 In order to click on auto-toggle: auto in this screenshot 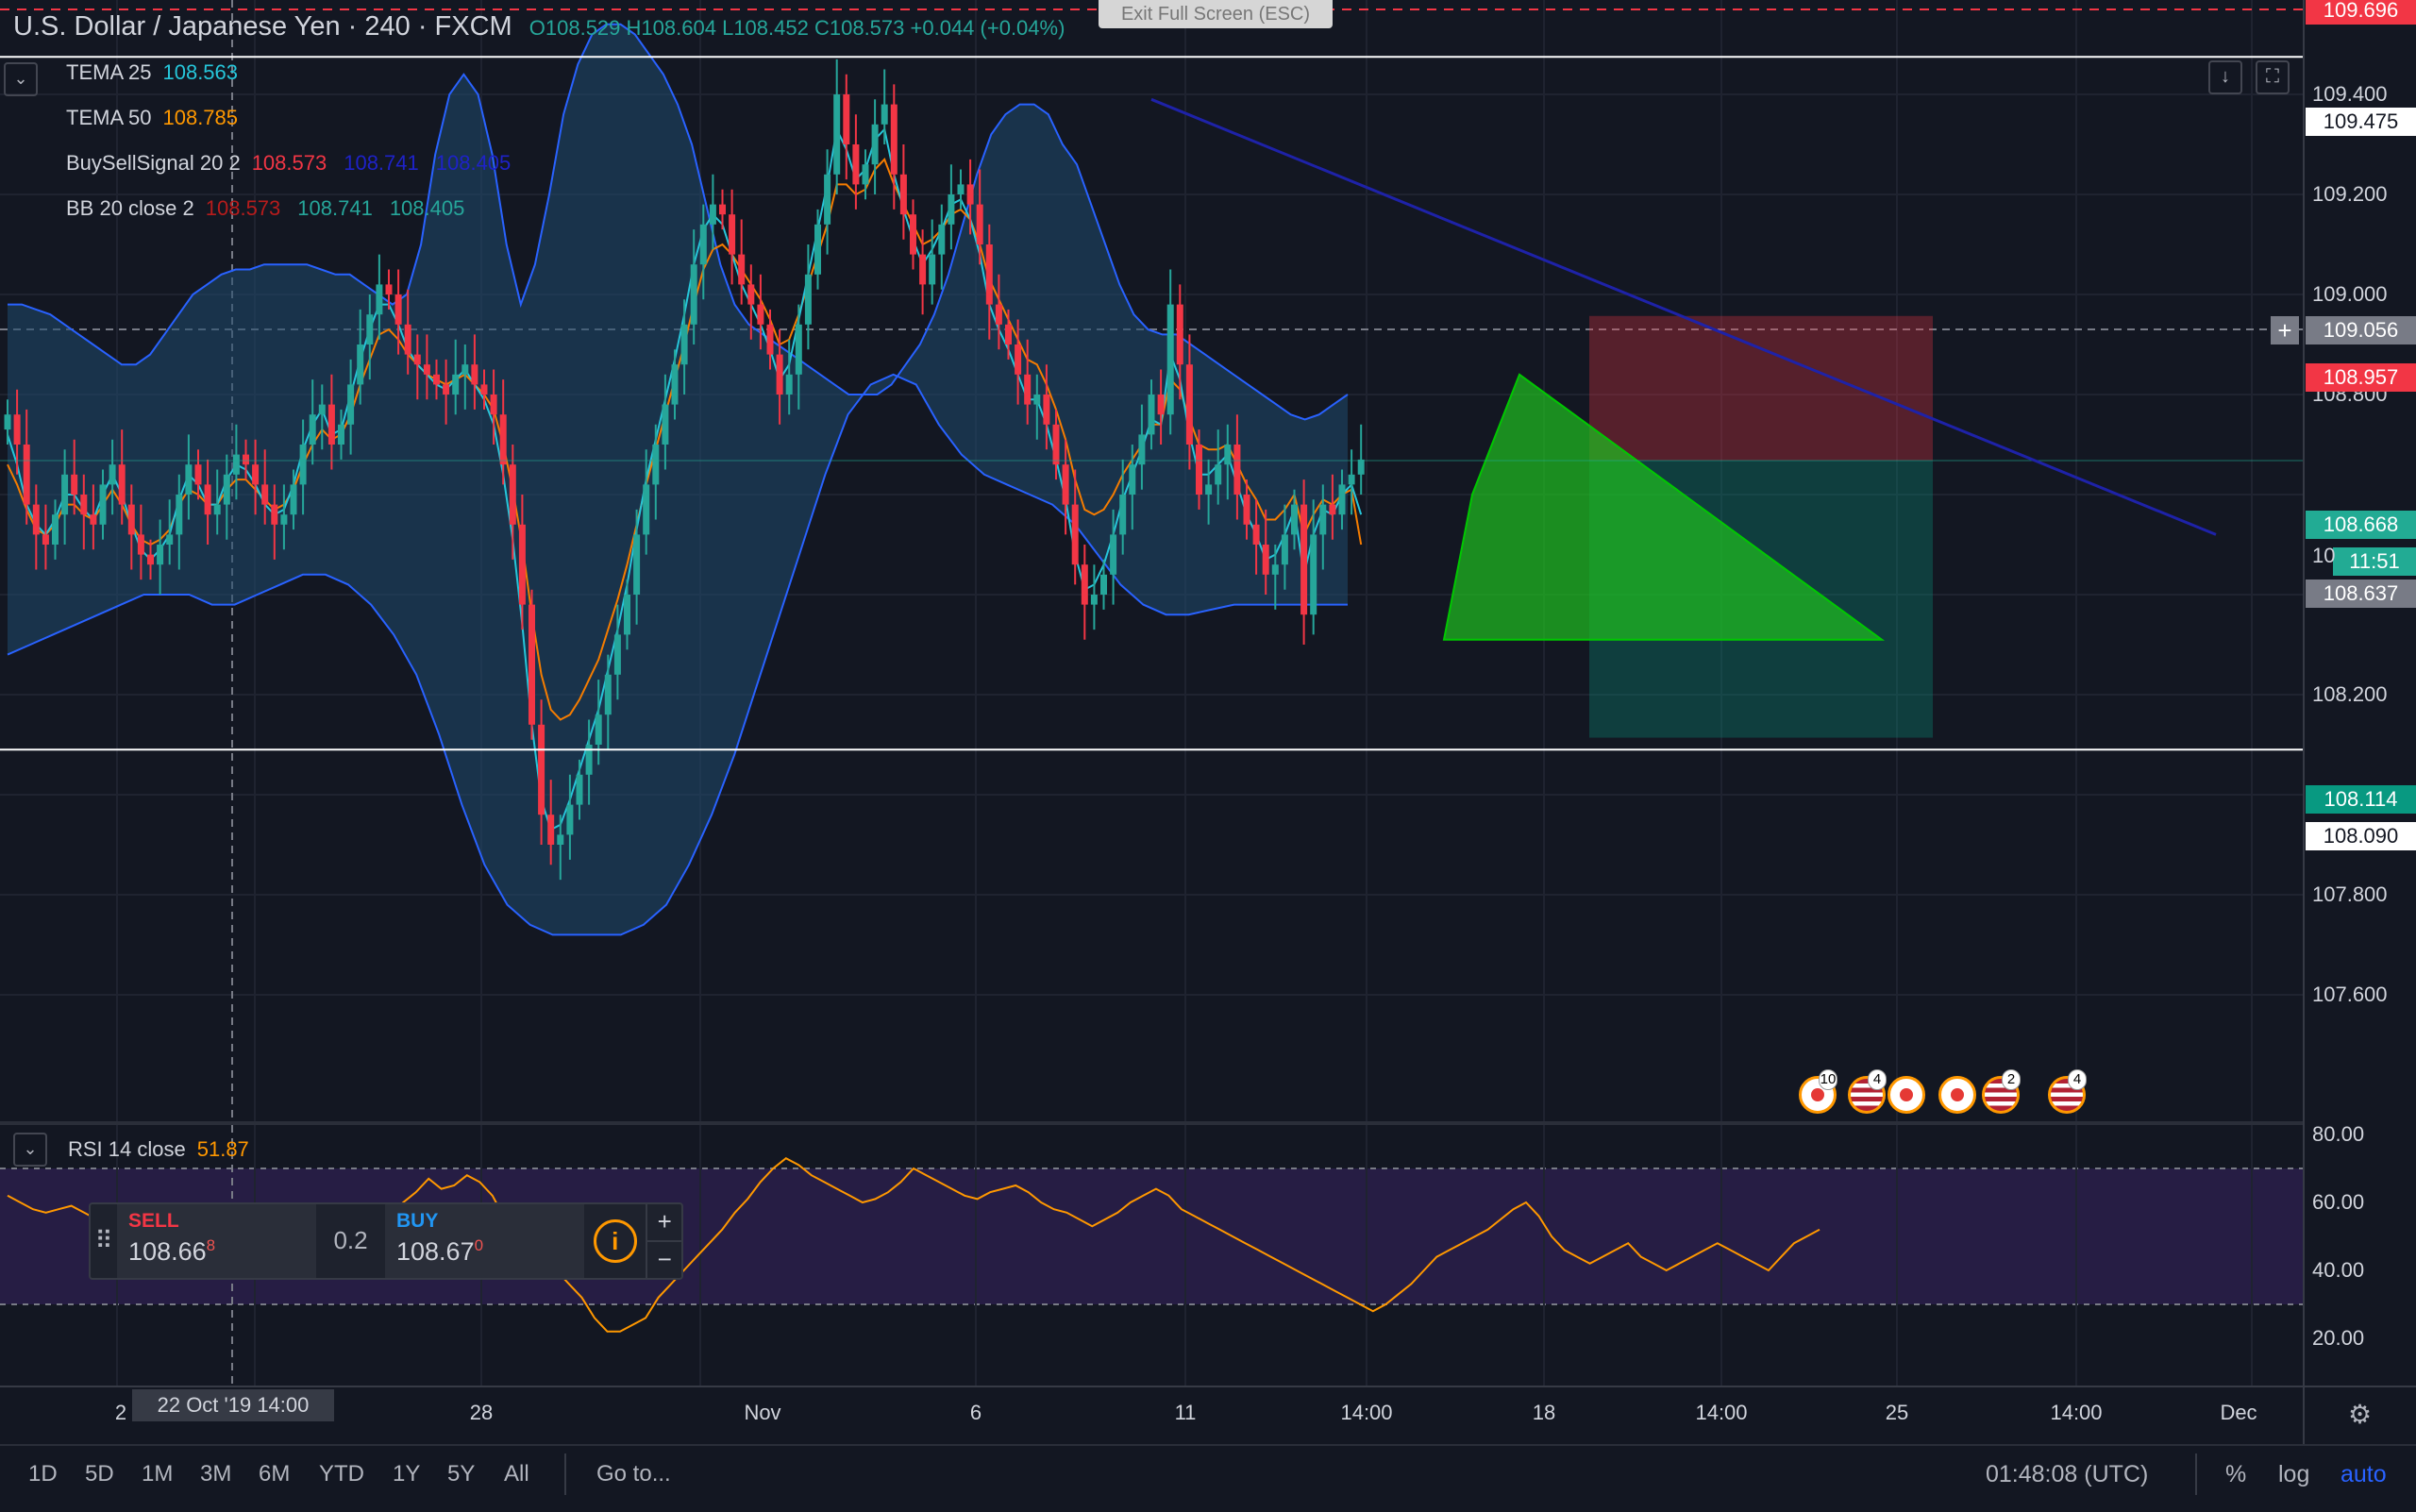, I will do `click(2363, 1474)`.